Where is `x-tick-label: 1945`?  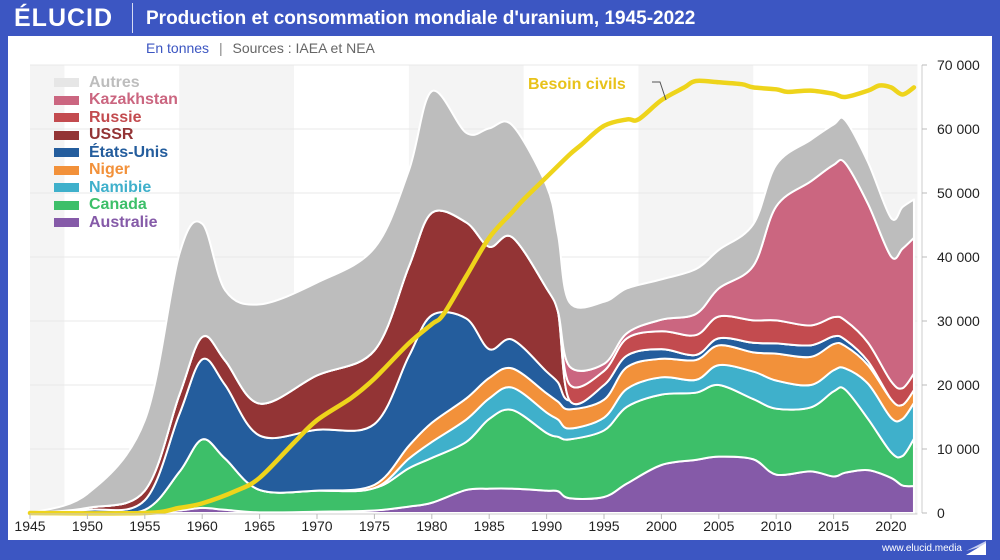 x-tick-label: 1945 is located at coordinates (29, 526).